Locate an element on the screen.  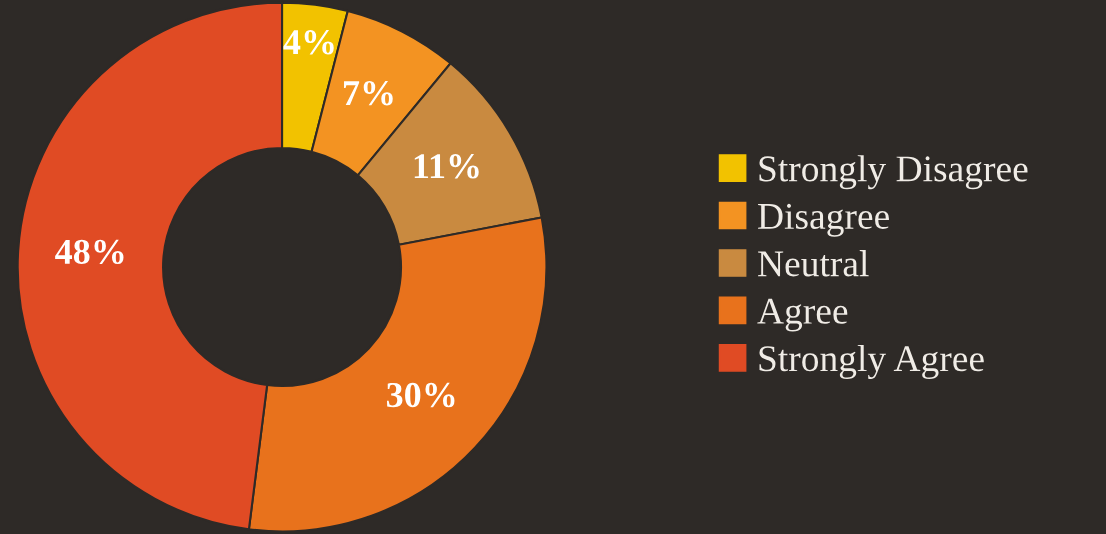
legend-label: Neutral is located at coordinates (813, 263).